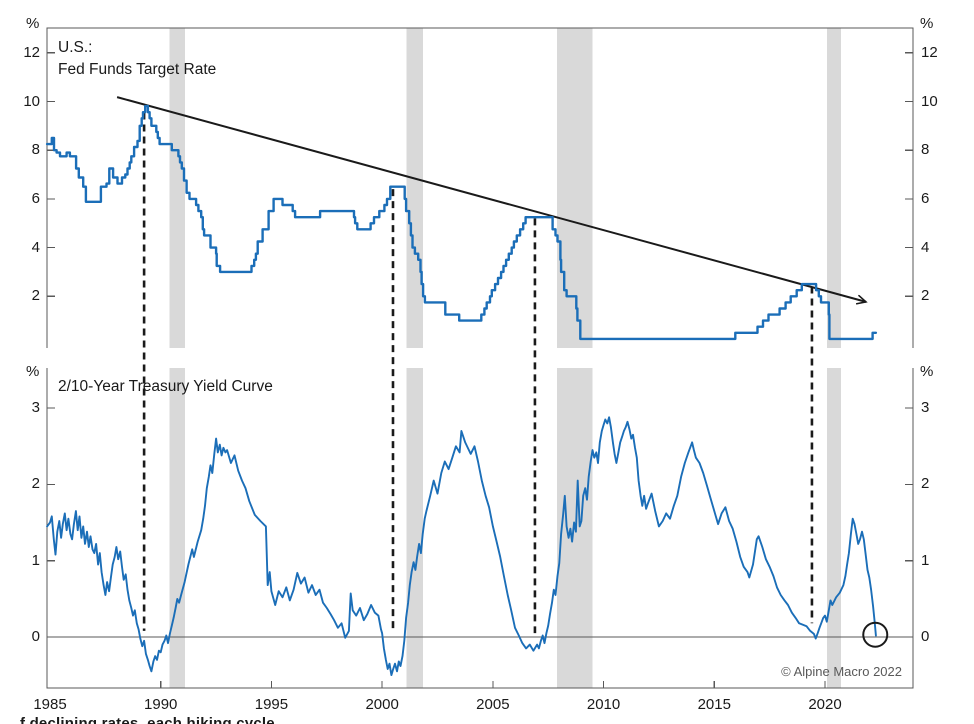 Image resolution: width=974 pixels, height=724 pixels. Describe the element at coordinates (929, 101) in the screenshot. I see `y-tick-label-right: 10` at that location.